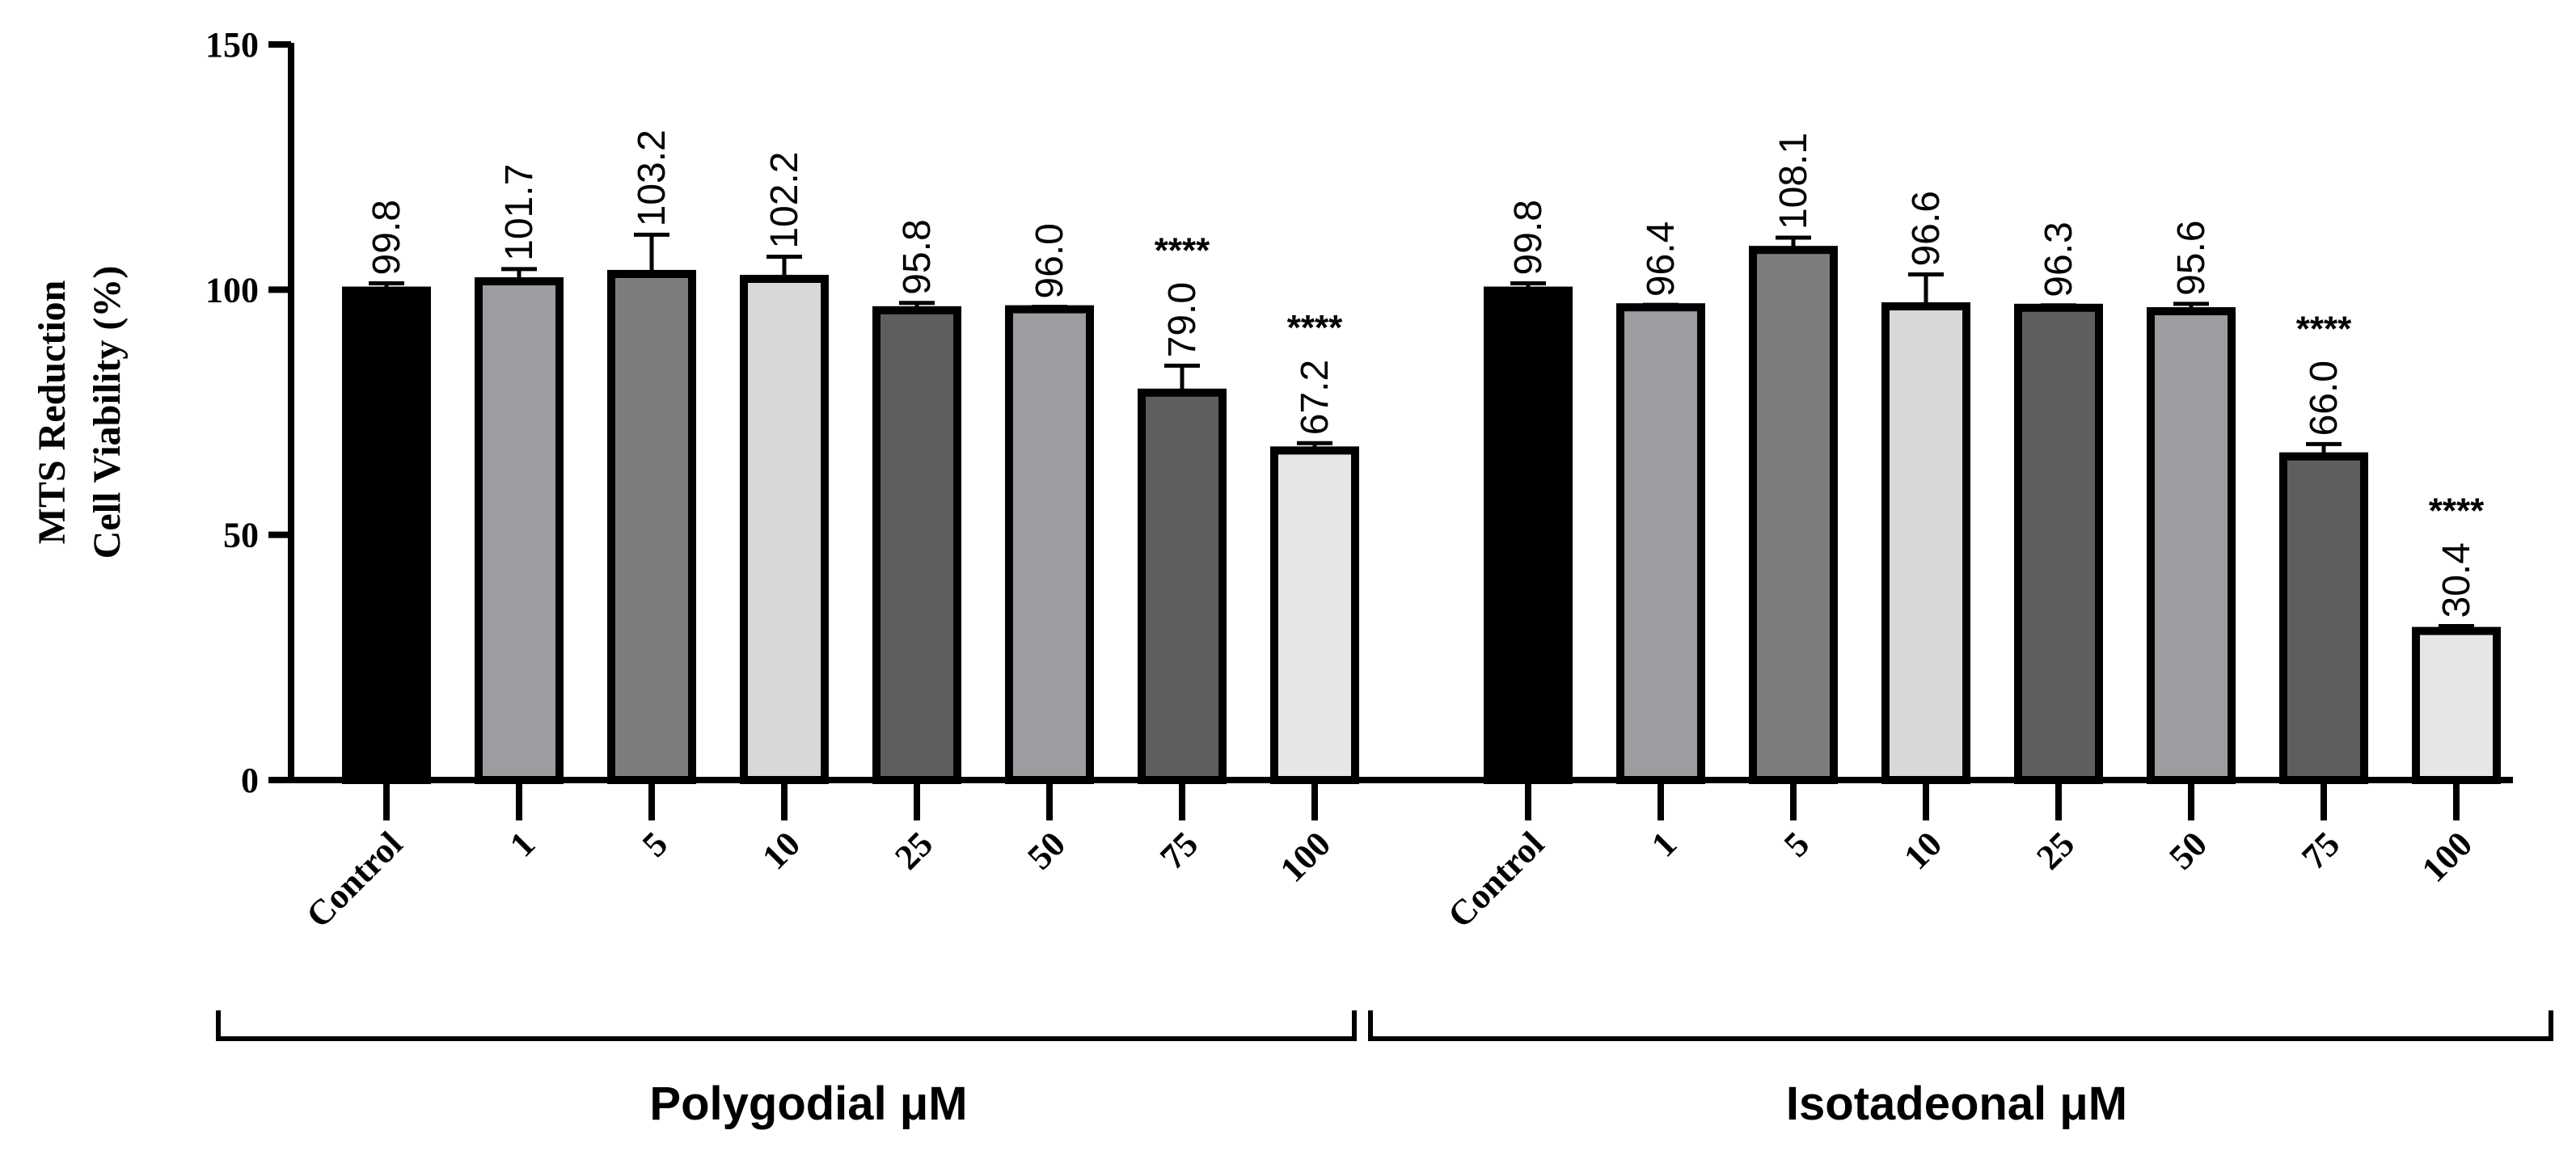  What do you see at coordinates (2055, 851) in the screenshot?
I see `category-label-1-4: 25` at bounding box center [2055, 851].